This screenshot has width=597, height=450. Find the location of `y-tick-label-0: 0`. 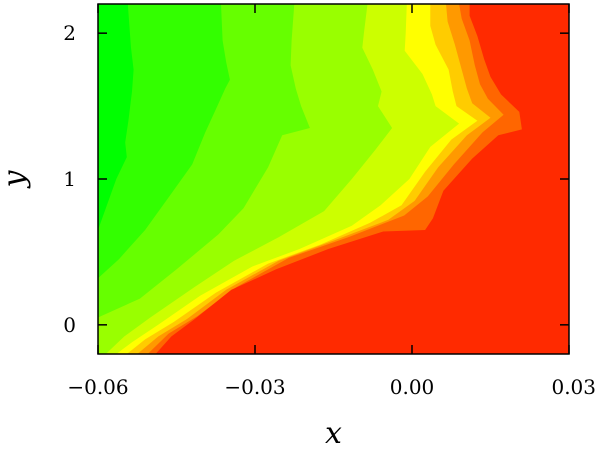

y-tick-label-0: 0 is located at coordinates (69, 325).